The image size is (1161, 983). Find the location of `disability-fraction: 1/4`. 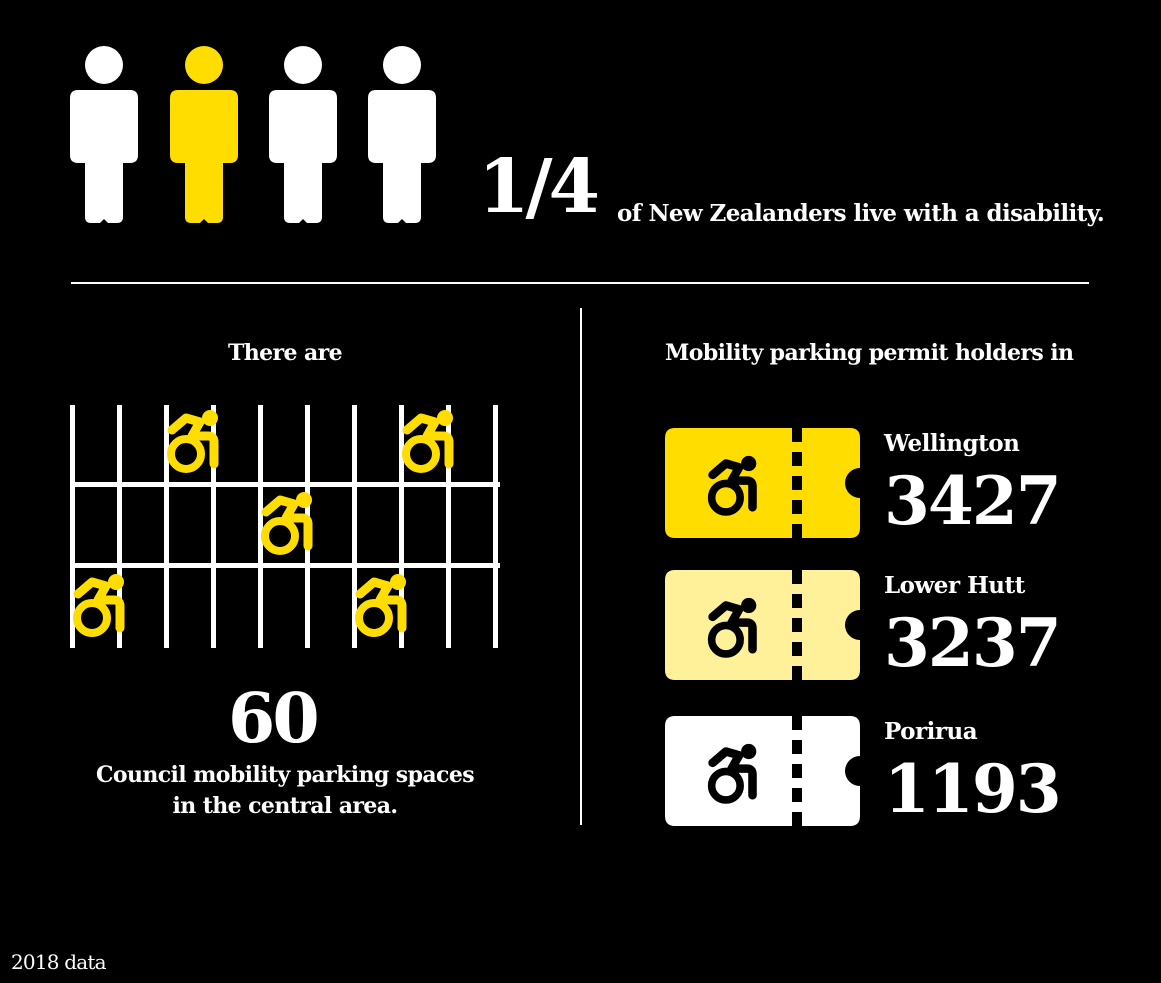

disability-fraction: 1/4 is located at coordinates (539, 187).